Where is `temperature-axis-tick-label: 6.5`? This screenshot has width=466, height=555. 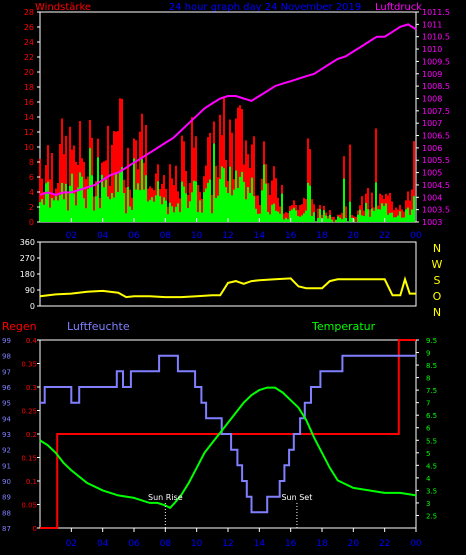
temperature-axis-tick-label: 6.5 is located at coordinates (431, 416).